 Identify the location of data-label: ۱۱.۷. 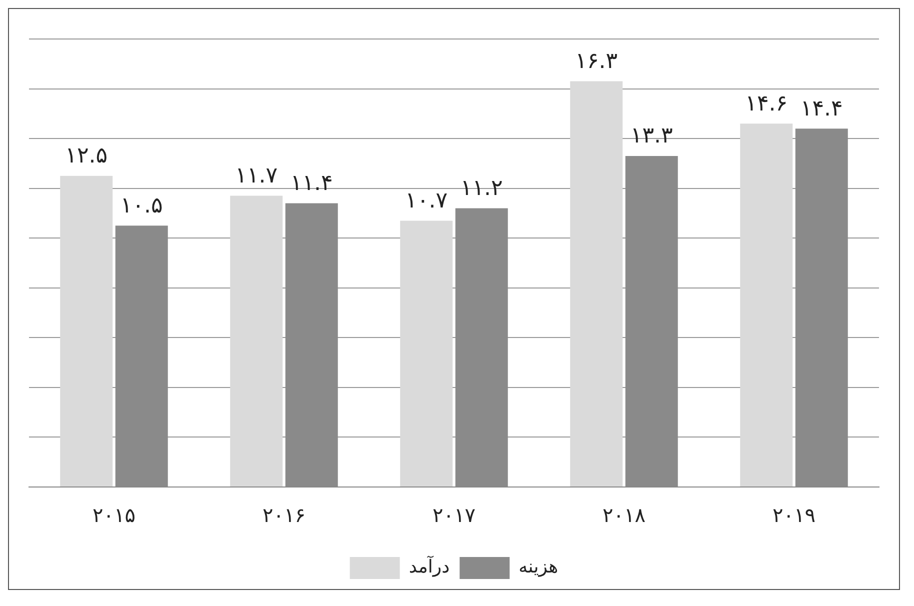
(256, 176).